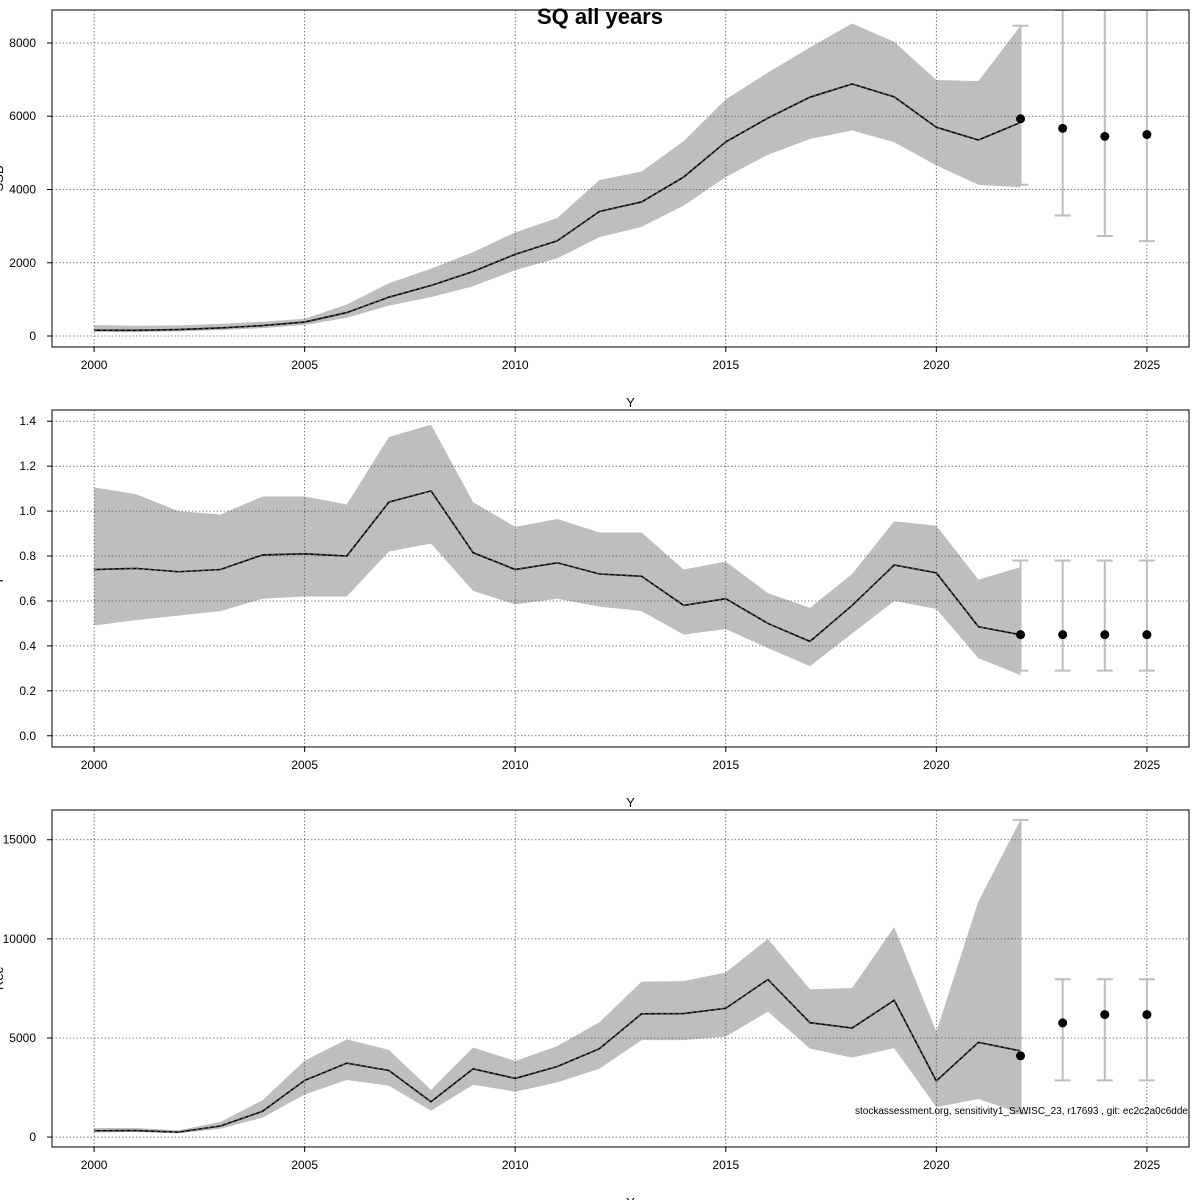 The image size is (1200, 1200). Describe the element at coordinates (27, 646) in the screenshot. I see `y-tick-label: 0.4` at that location.